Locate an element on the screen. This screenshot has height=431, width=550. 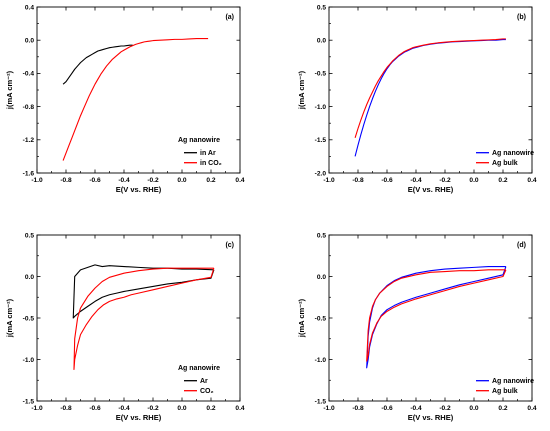
panel-1-ytick-label: -1.6 is located at coordinates (29, 173).